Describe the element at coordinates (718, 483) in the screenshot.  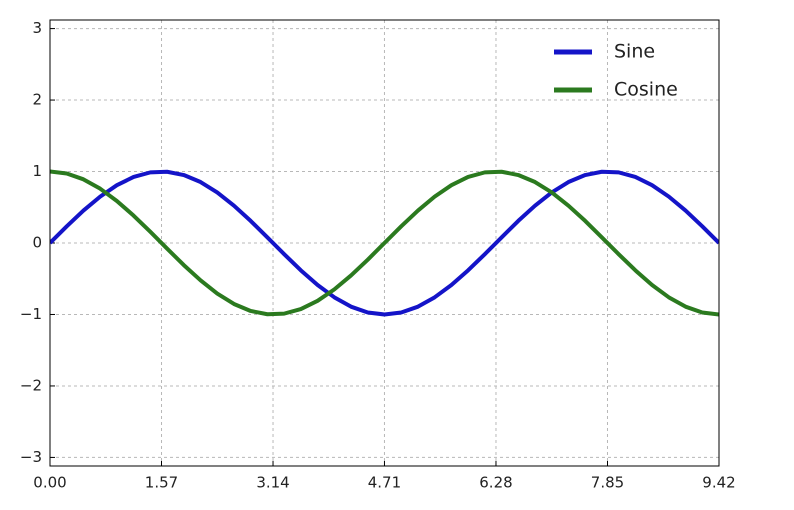
I see `x-tick-label: 9.42` at that location.